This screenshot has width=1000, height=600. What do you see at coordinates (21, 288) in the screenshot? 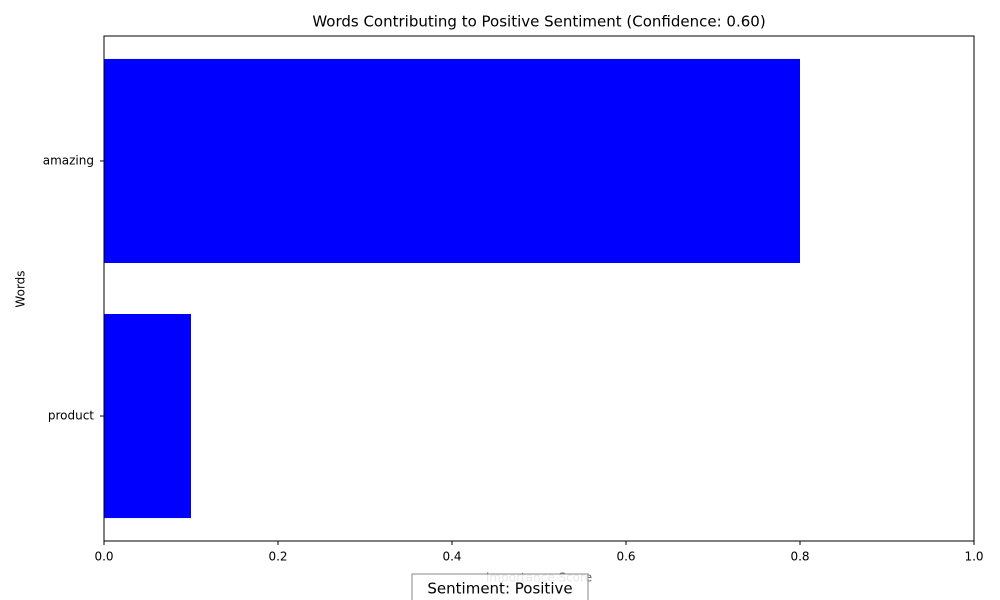
I see `y-axis-label: Words` at bounding box center [21, 288].